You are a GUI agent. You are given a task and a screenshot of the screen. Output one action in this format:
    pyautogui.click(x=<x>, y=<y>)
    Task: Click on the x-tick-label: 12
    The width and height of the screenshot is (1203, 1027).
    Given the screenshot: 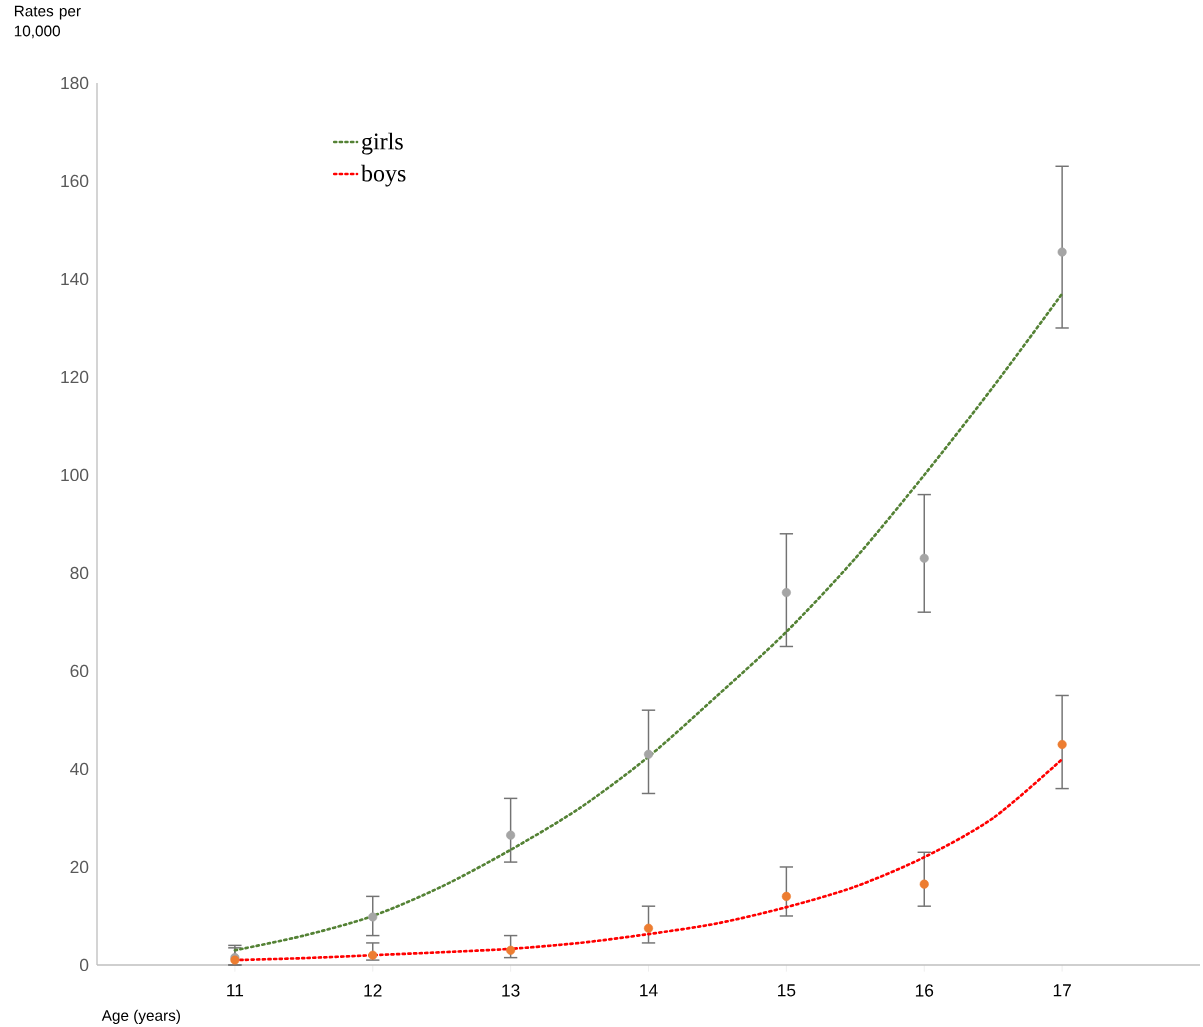 What is the action you would take?
    pyautogui.click(x=373, y=990)
    